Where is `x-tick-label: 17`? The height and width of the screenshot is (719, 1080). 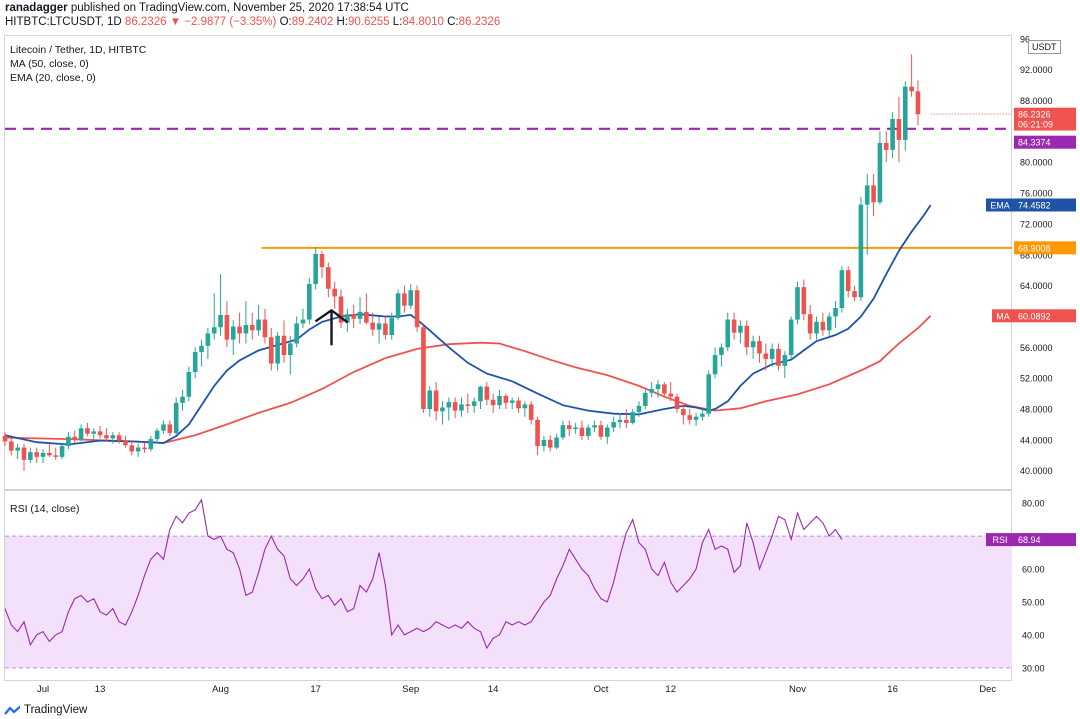 x-tick-label: 17 is located at coordinates (315, 689).